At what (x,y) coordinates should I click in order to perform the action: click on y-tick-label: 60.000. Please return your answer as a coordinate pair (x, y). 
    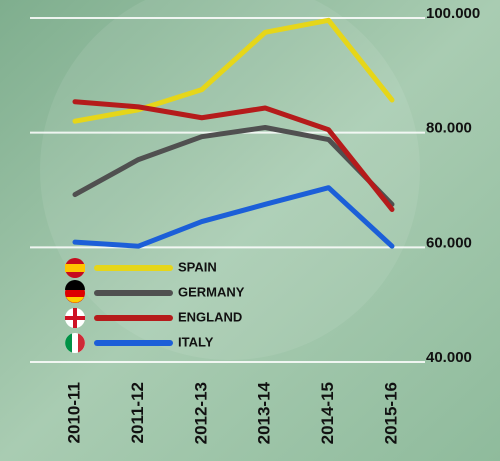
    Looking at the image, I should click on (449, 242).